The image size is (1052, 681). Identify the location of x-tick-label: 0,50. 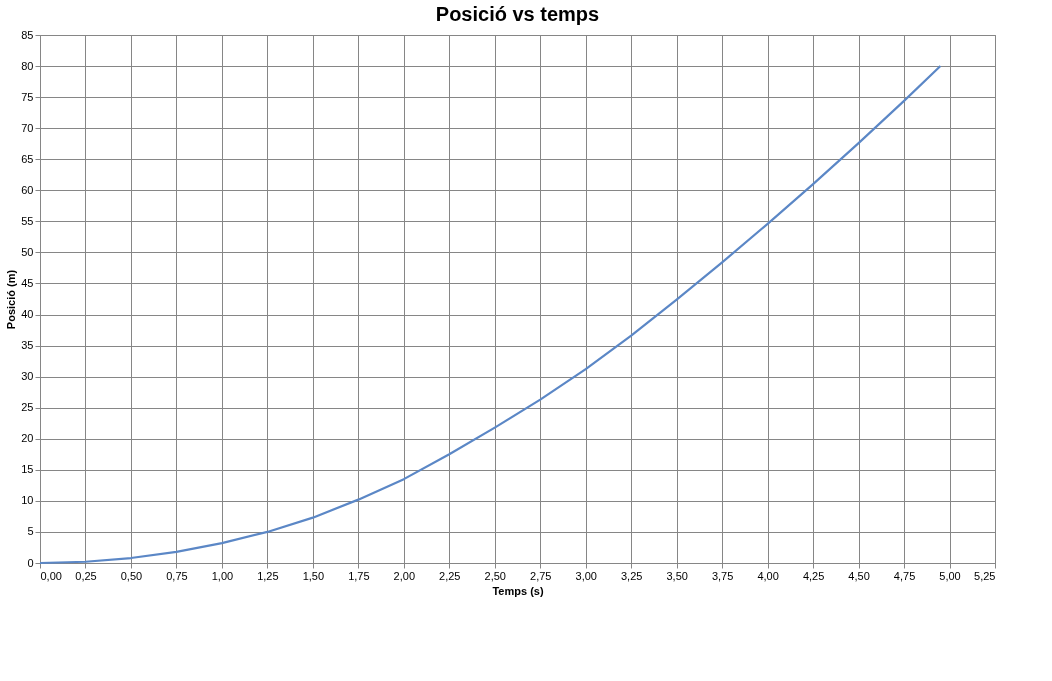
(131, 575).